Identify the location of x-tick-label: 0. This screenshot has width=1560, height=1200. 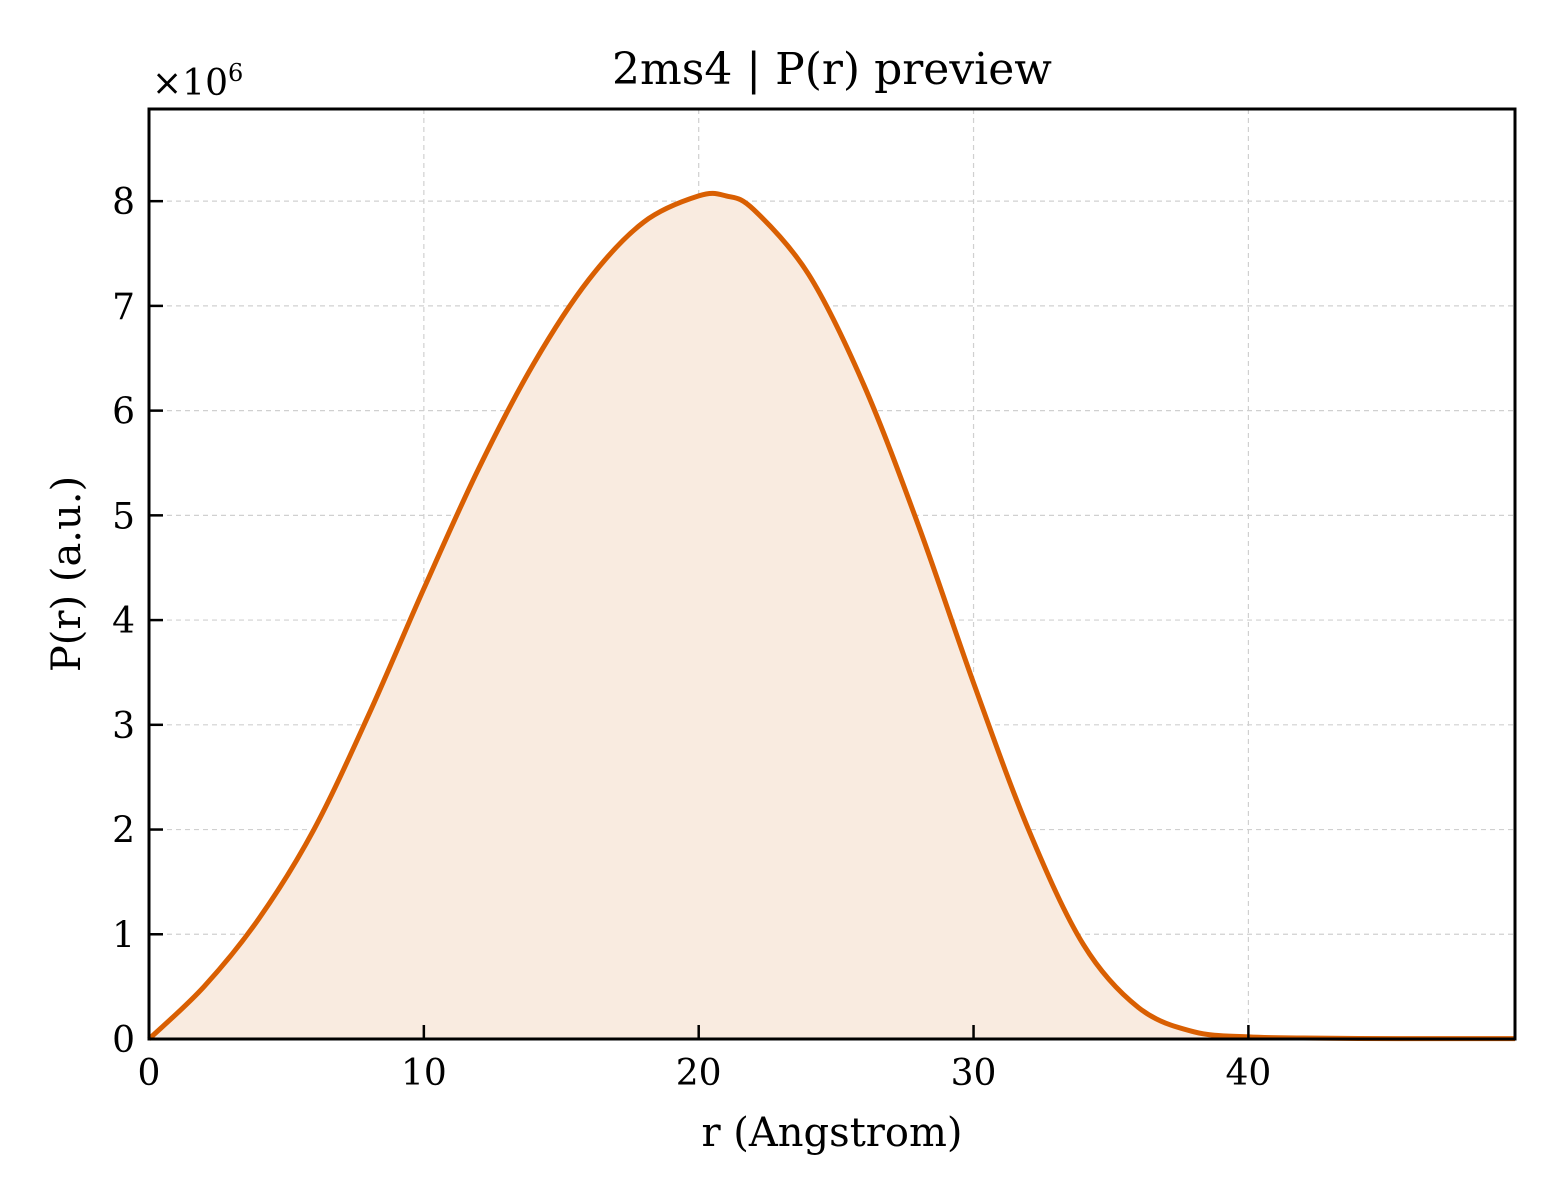
(149, 1073).